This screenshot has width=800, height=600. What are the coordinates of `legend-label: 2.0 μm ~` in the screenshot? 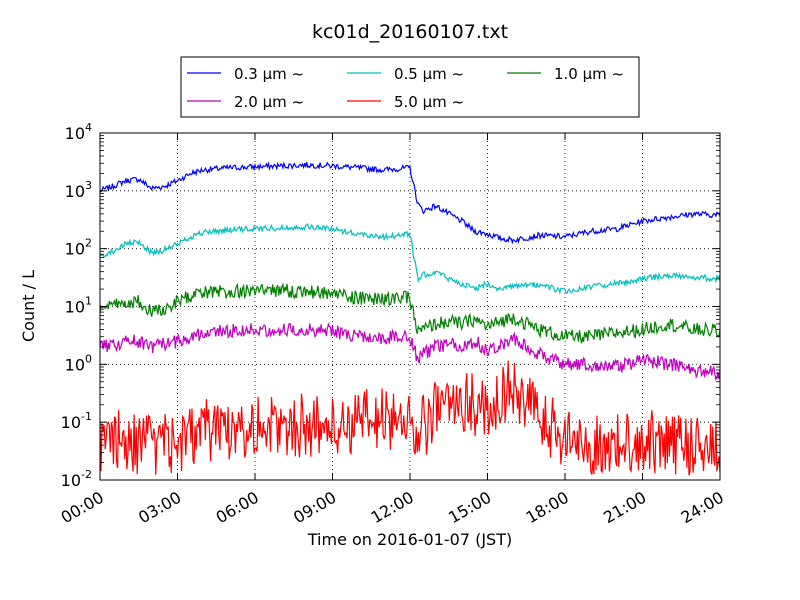 It's located at (269, 102).